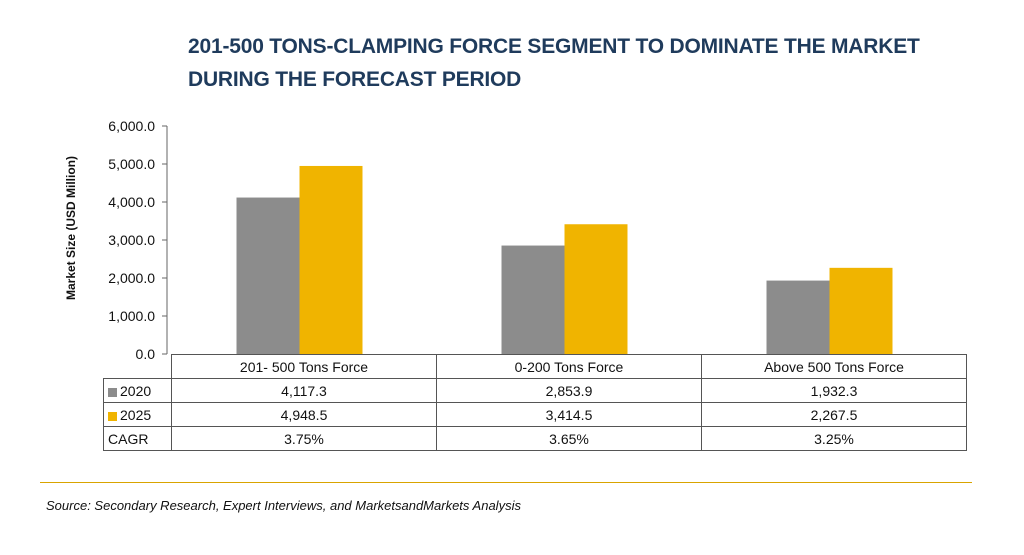  Describe the element at coordinates (834, 390) in the screenshot. I see `data-label: 1,932.3` at that location.